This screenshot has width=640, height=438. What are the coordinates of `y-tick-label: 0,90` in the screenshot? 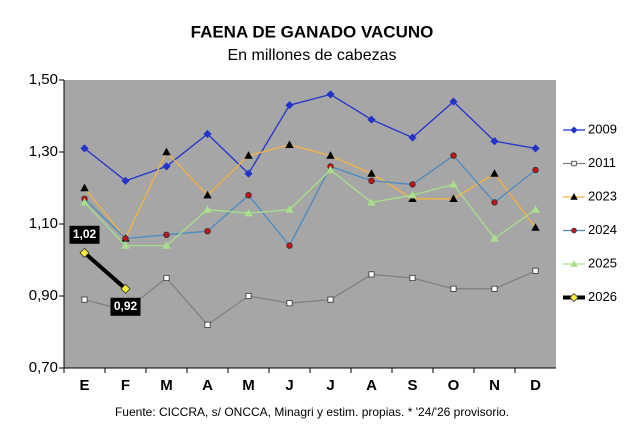 It's located at (43, 295).